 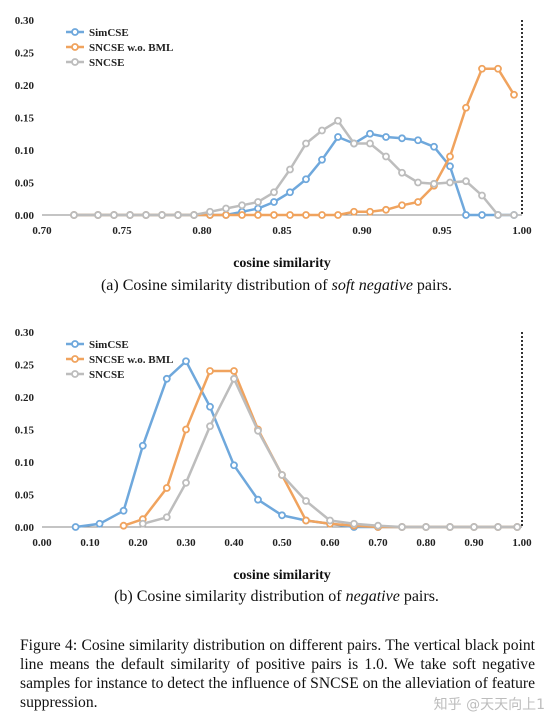 What do you see at coordinates (25, 463) in the screenshot?
I see `y-tick-label: 0.10` at bounding box center [25, 463].